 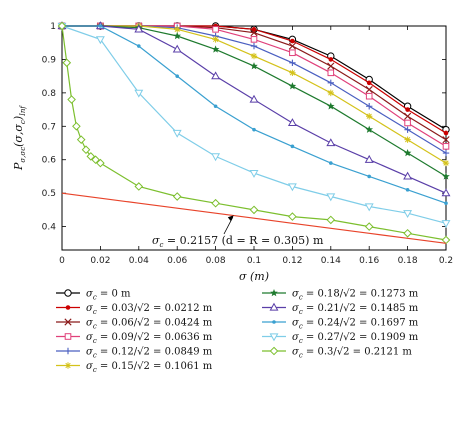 What do you see at coordinates (49, 127) in the screenshot?
I see `y-tick-label: 0.7` at bounding box center [49, 127].